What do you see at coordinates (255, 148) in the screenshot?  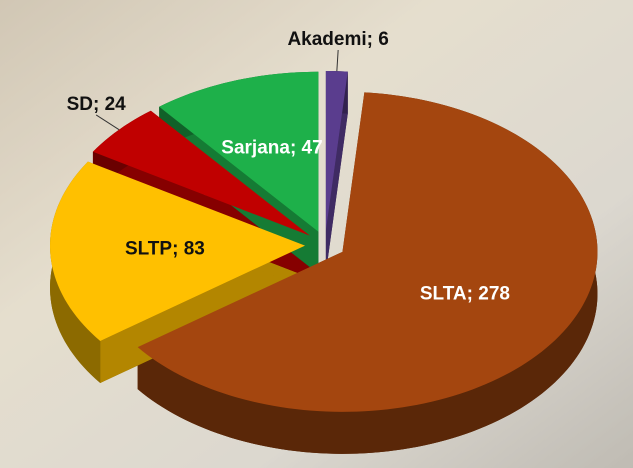 I see `label-category: Sarjana` at bounding box center [255, 148].